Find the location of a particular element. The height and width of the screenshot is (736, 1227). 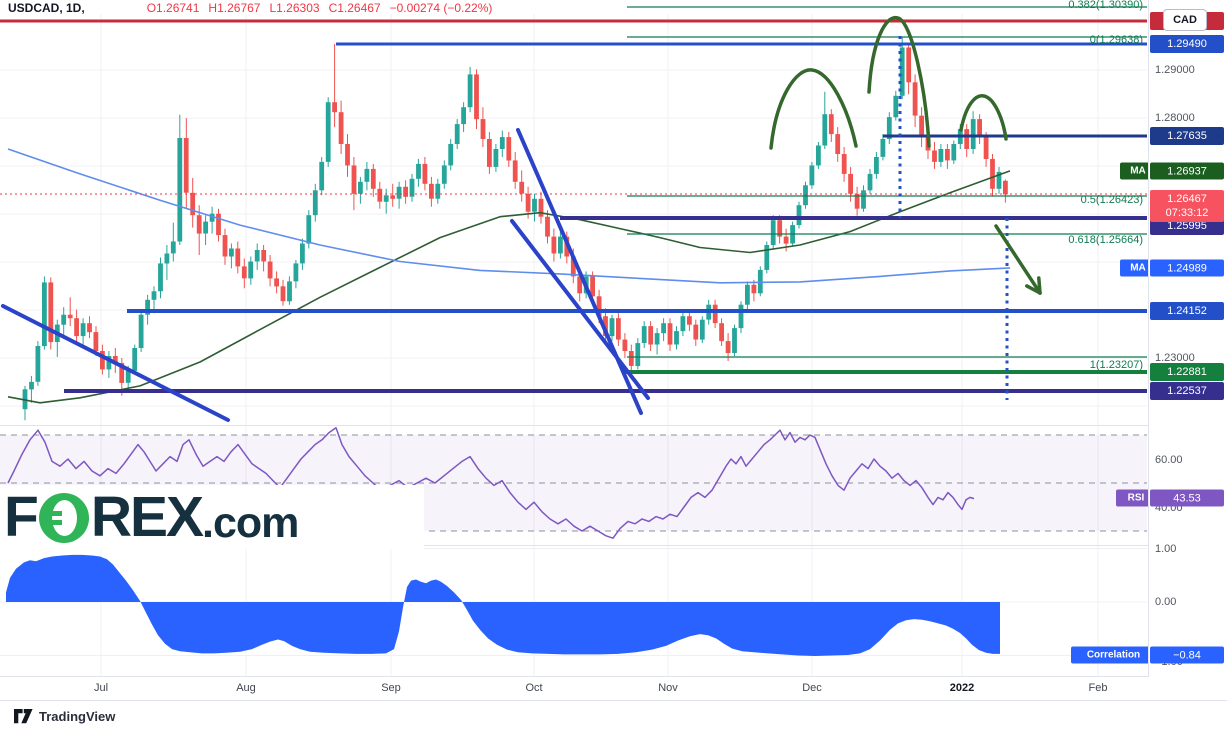

correlation-badge: Correlation is located at coordinates (1113, 655).